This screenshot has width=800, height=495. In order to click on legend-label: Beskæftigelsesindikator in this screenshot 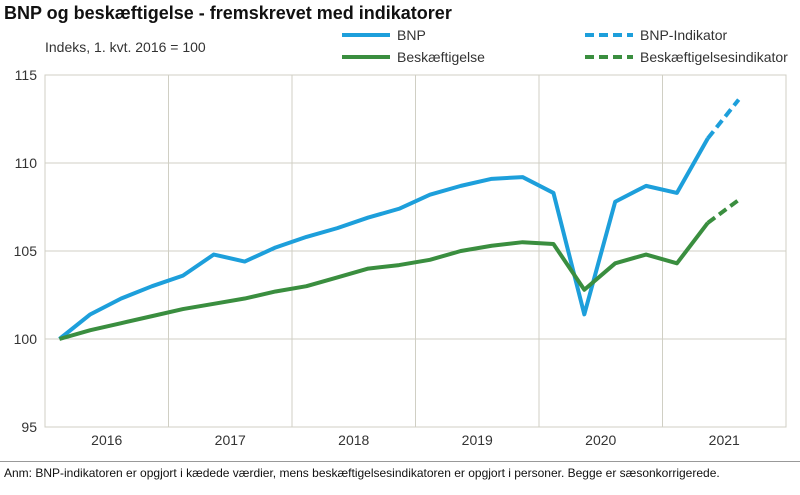, I will do `click(714, 57)`.